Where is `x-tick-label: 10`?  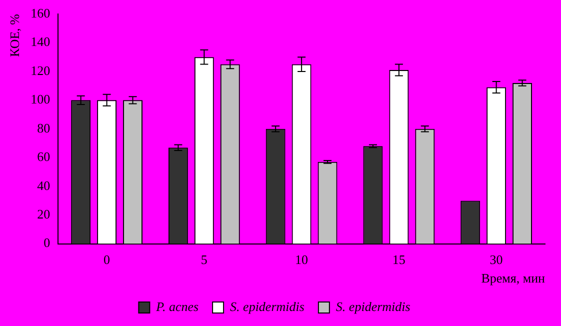
x-tick-label: 10 is located at coordinates (301, 260).